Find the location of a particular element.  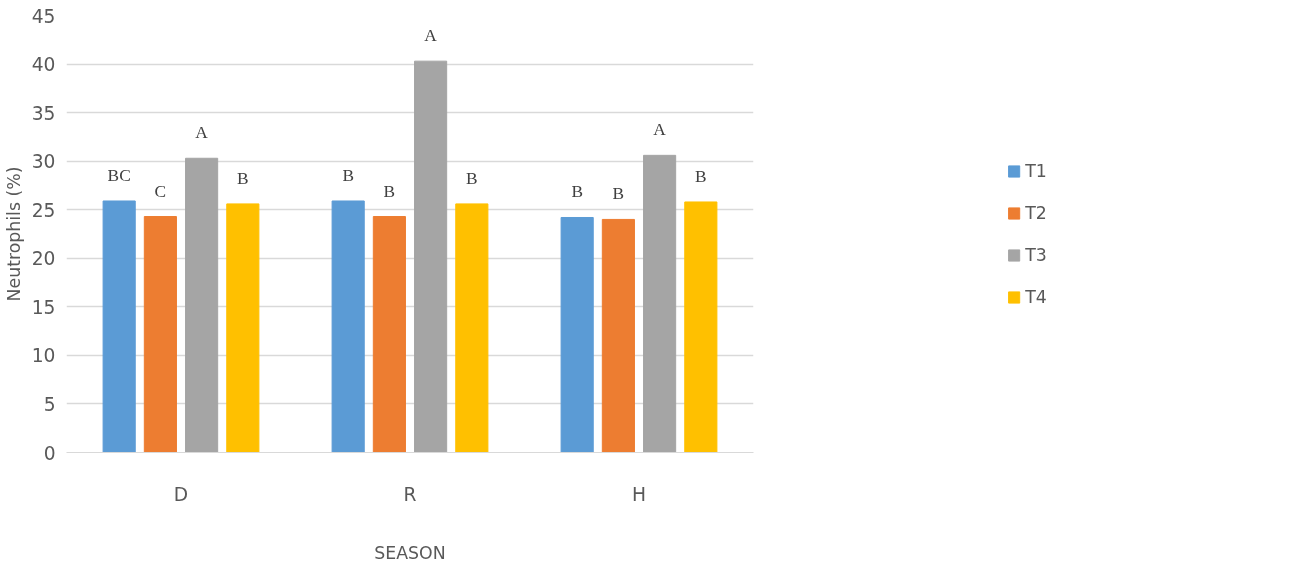

y-tick-label: 15 is located at coordinates (43, 307).